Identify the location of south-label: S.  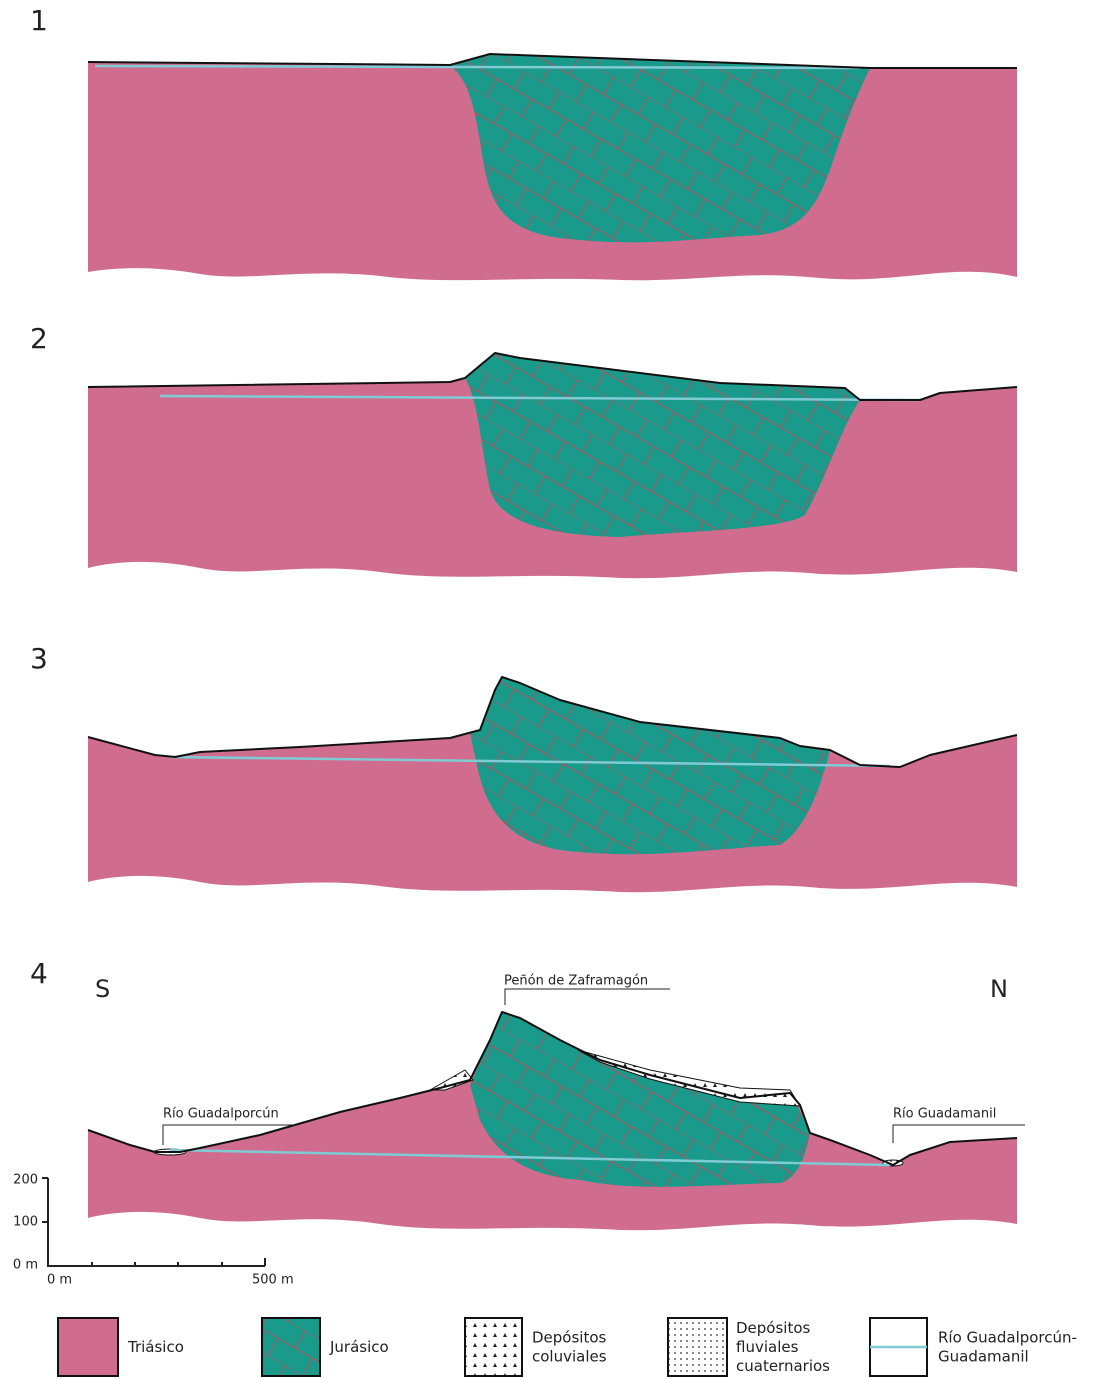
(102, 989).